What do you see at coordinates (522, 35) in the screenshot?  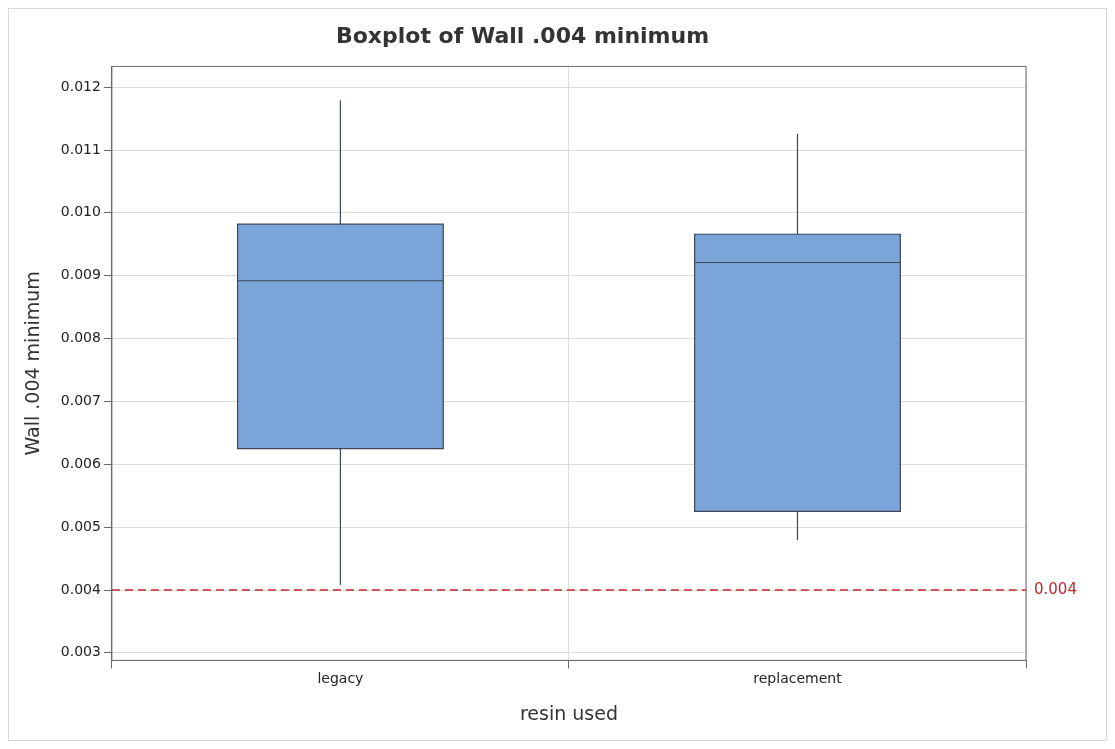 I see `chart-title: Boxplot of Wall .004 minimum` at bounding box center [522, 35].